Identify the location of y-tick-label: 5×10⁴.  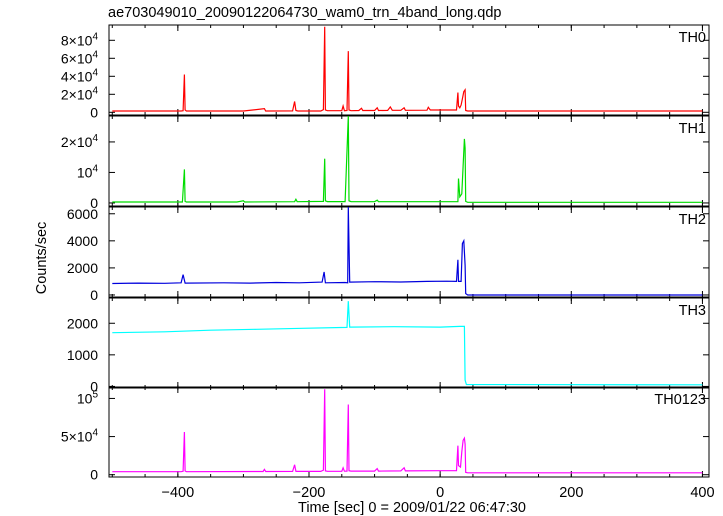
(80, 436).